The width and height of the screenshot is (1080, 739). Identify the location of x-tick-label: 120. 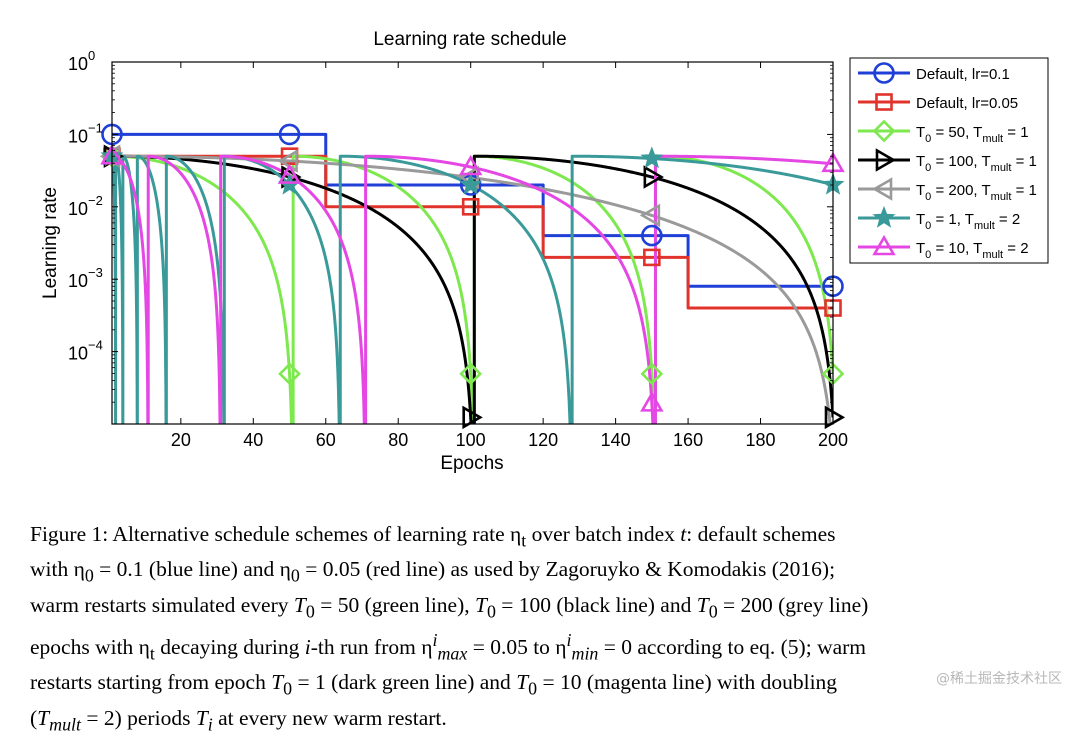
(543, 440).